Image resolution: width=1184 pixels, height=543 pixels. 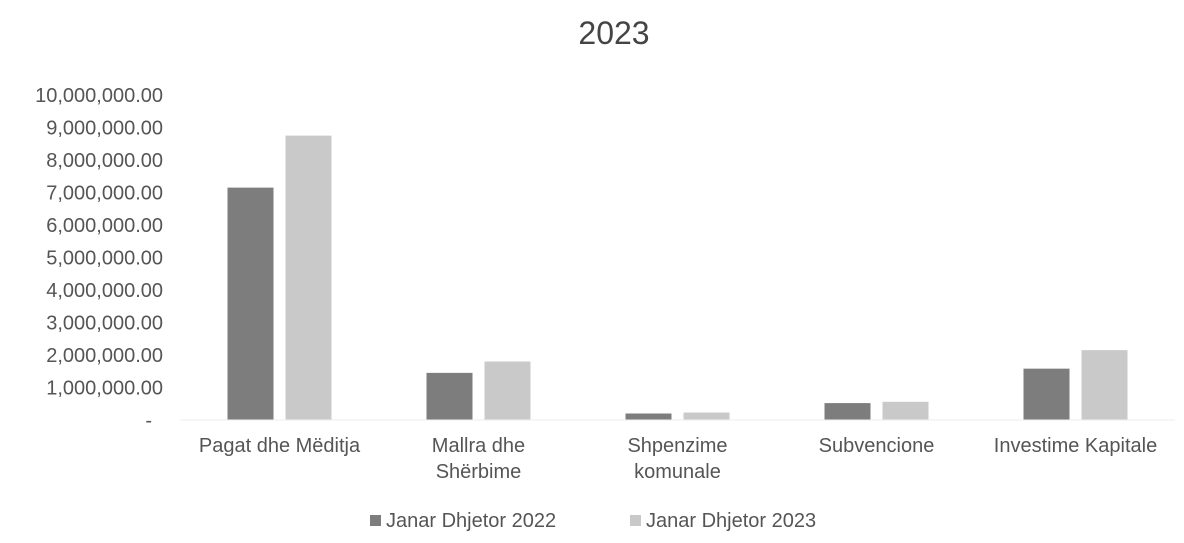 I want to click on x-tick-label: Subvencione, so click(x=877, y=446).